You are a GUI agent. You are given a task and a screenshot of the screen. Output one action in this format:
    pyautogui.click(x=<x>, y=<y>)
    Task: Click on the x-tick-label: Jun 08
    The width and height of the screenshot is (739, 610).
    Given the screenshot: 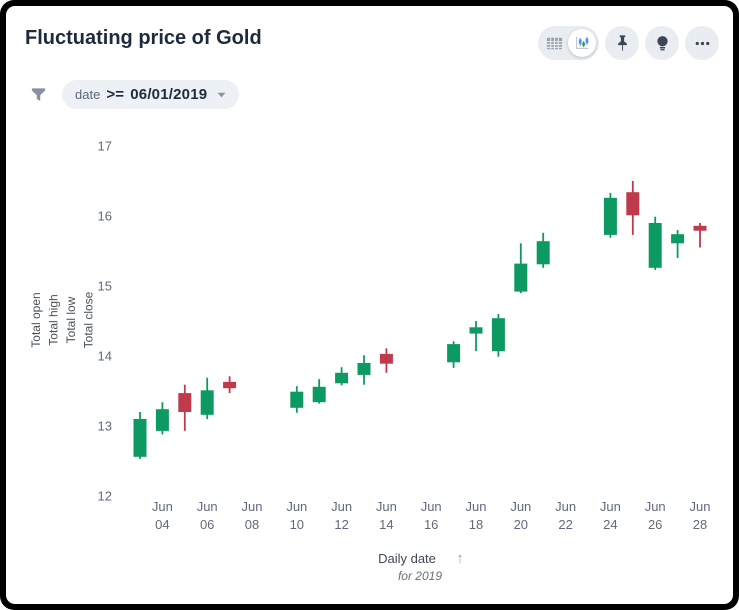 What is the action you would take?
    pyautogui.click(x=252, y=515)
    